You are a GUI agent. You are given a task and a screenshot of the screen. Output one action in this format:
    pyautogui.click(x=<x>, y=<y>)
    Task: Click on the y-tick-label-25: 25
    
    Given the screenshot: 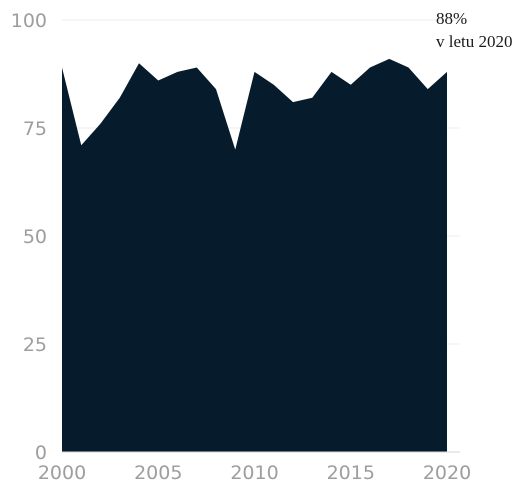 What is the action you would take?
    pyautogui.click(x=35, y=345)
    